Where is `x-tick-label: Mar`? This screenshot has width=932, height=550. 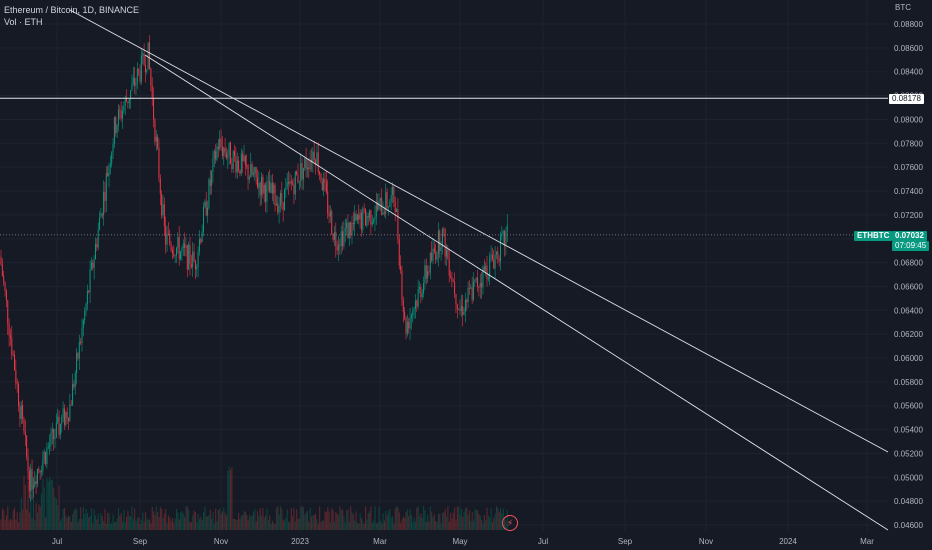 x-tick-label: Mar is located at coordinates (380, 541).